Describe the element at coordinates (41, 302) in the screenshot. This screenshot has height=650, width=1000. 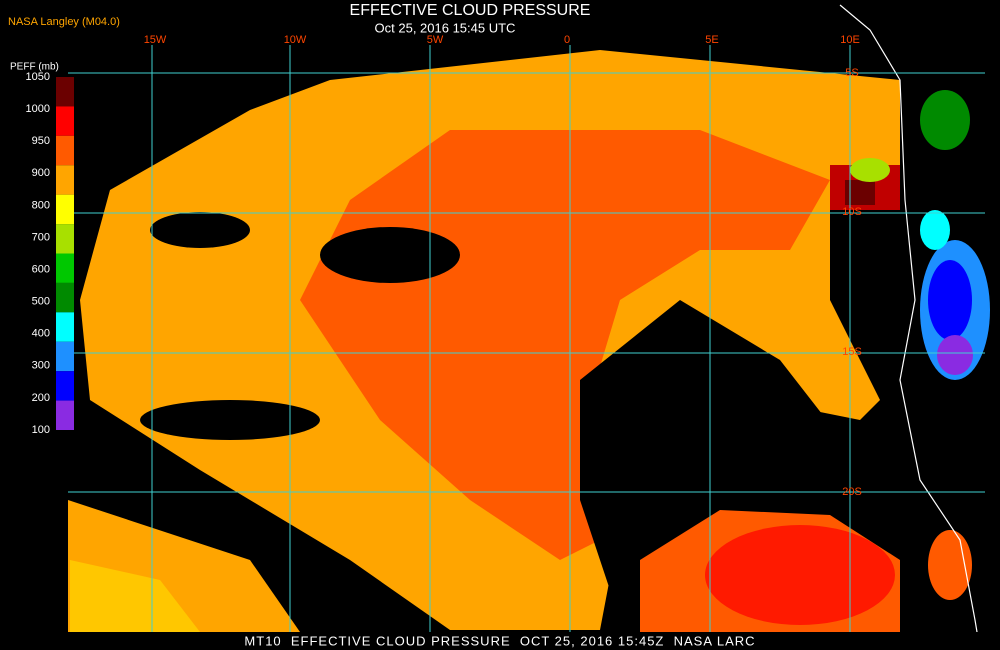
I see `colorbar-tick-label: 500` at that location.